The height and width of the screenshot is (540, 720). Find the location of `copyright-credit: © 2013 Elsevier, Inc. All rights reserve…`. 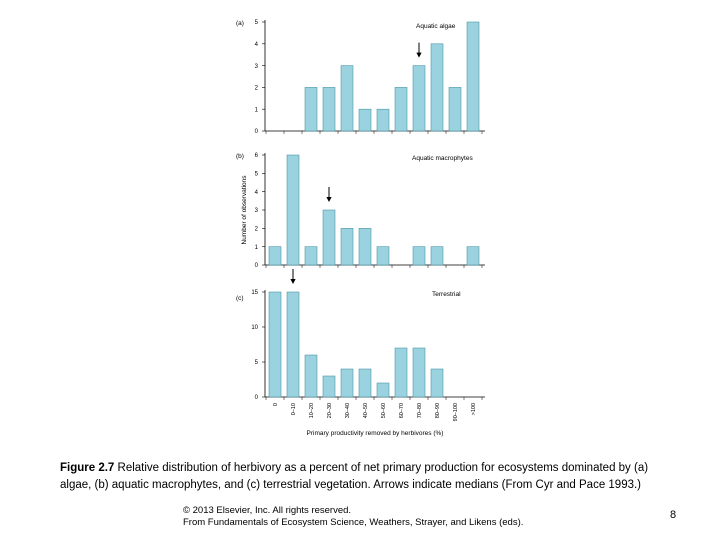

copyright-credit: © 2013 Elsevier, Inc. All rights reserve… is located at coordinates (353, 517).